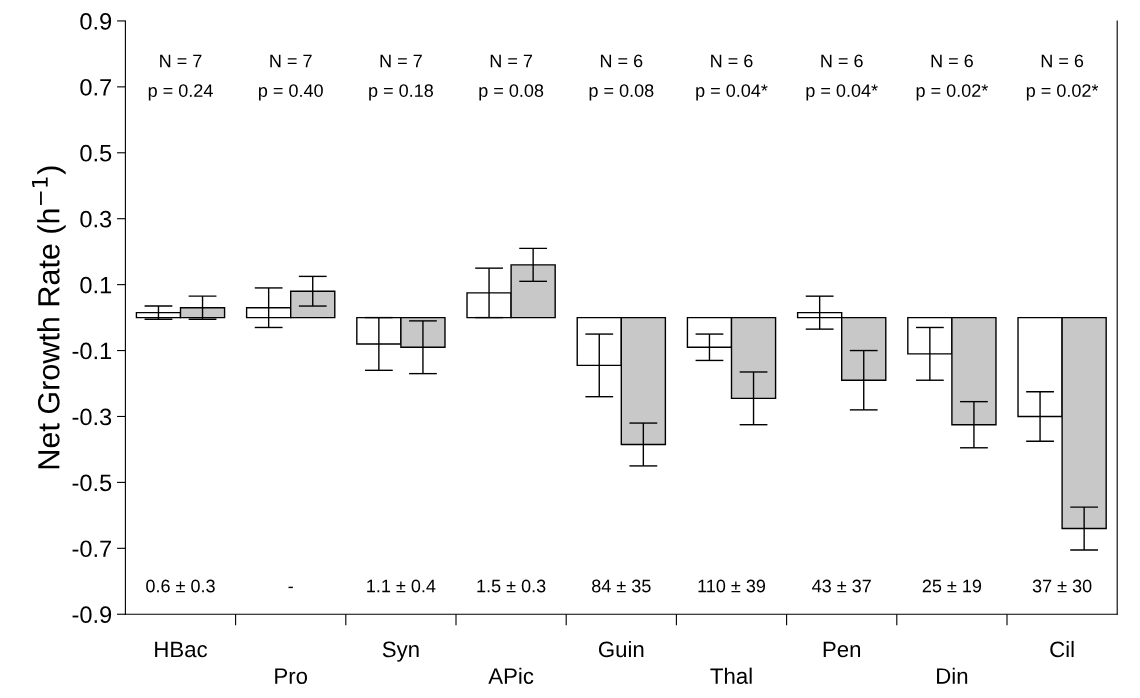  What do you see at coordinates (180, 586) in the screenshot?
I see `annotation: 0.6 ± 0.3` at bounding box center [180, 586].